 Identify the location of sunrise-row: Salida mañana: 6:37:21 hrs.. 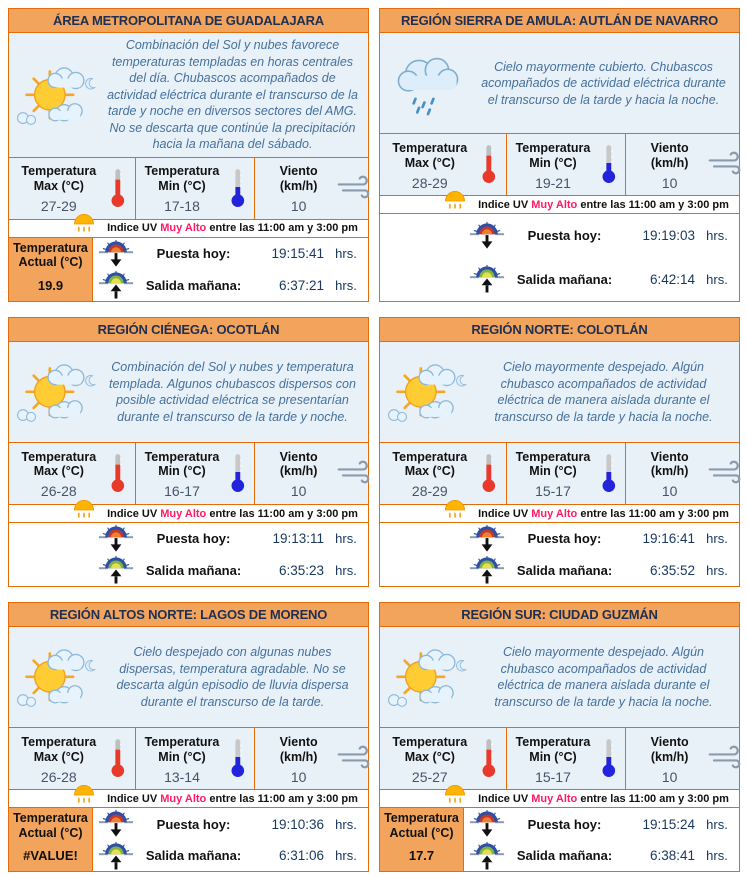
(230, 285).